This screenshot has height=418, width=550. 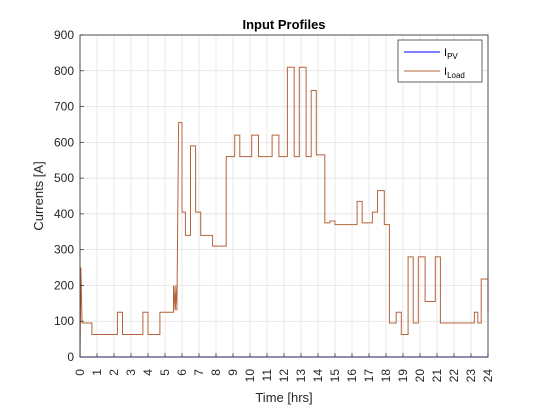 What do you see at coordinates (445, 72) in the screenshot?
I see `legend-label-load-main: I` at bounding box center [445, 72].